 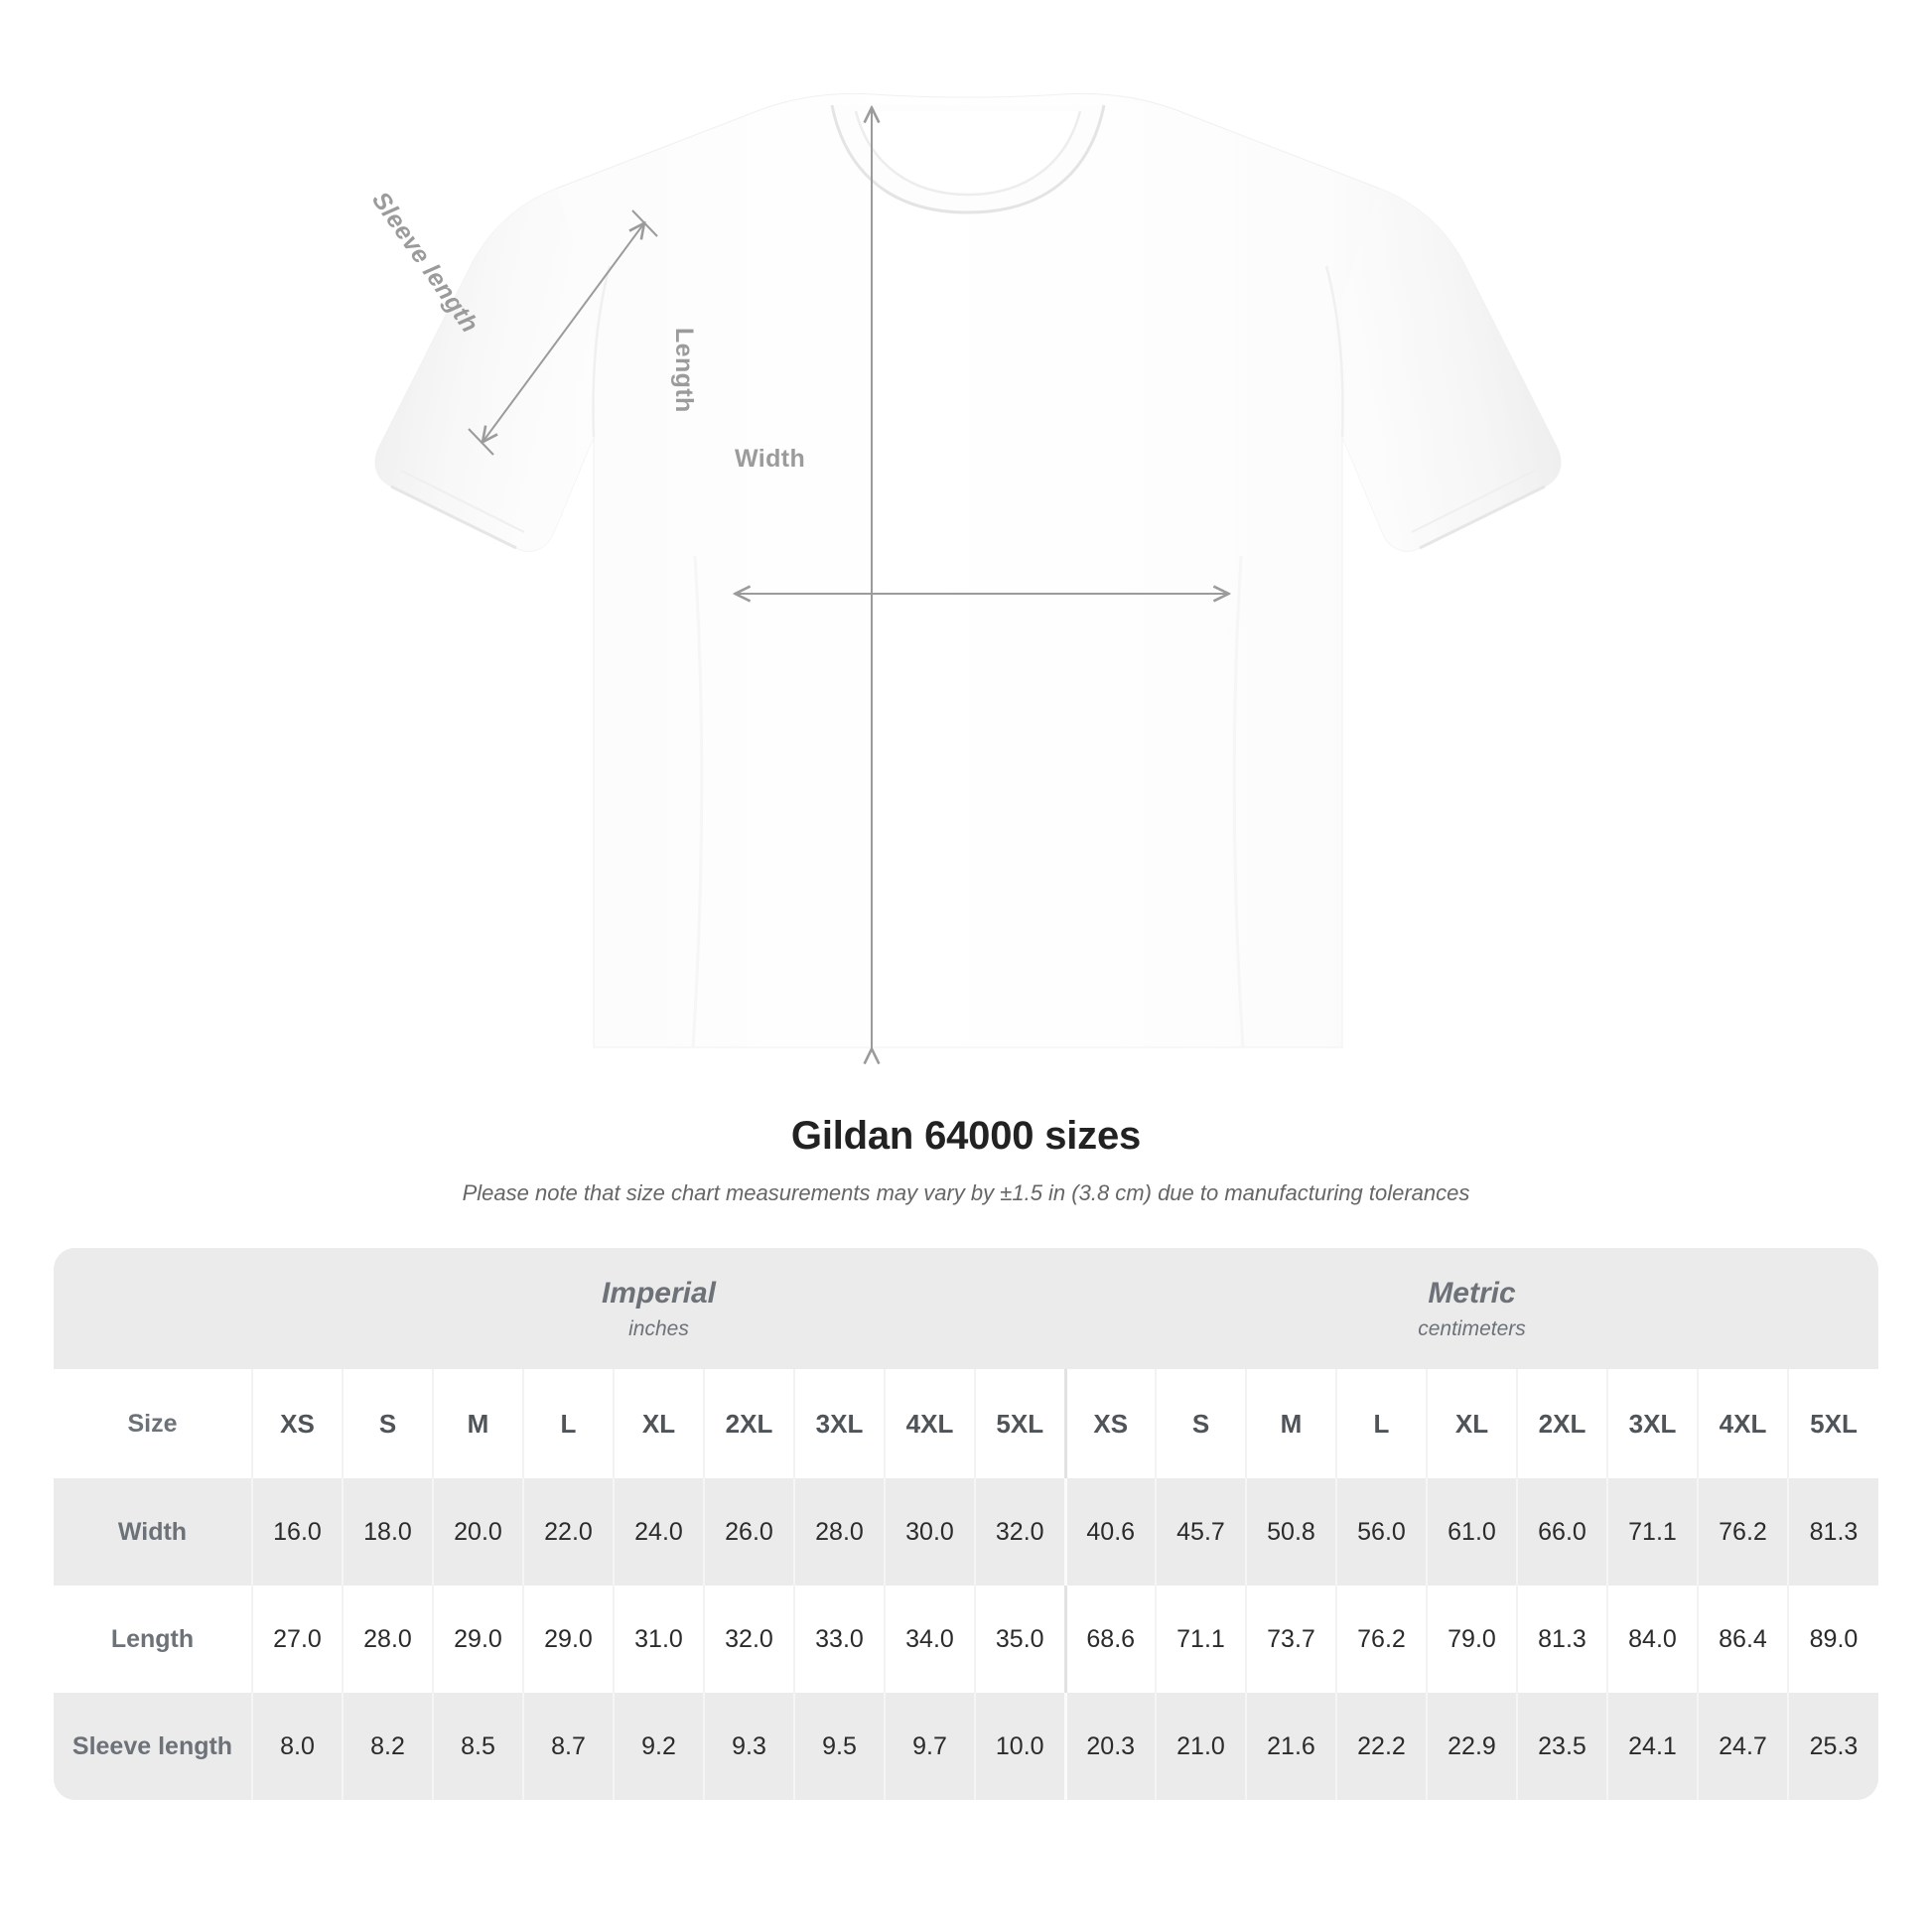 What do you see at coordinates (1472, 1328) in the screenshot?
I see `unit-group-metric-sub: centimeters` at bounding box center [1472, 1328].